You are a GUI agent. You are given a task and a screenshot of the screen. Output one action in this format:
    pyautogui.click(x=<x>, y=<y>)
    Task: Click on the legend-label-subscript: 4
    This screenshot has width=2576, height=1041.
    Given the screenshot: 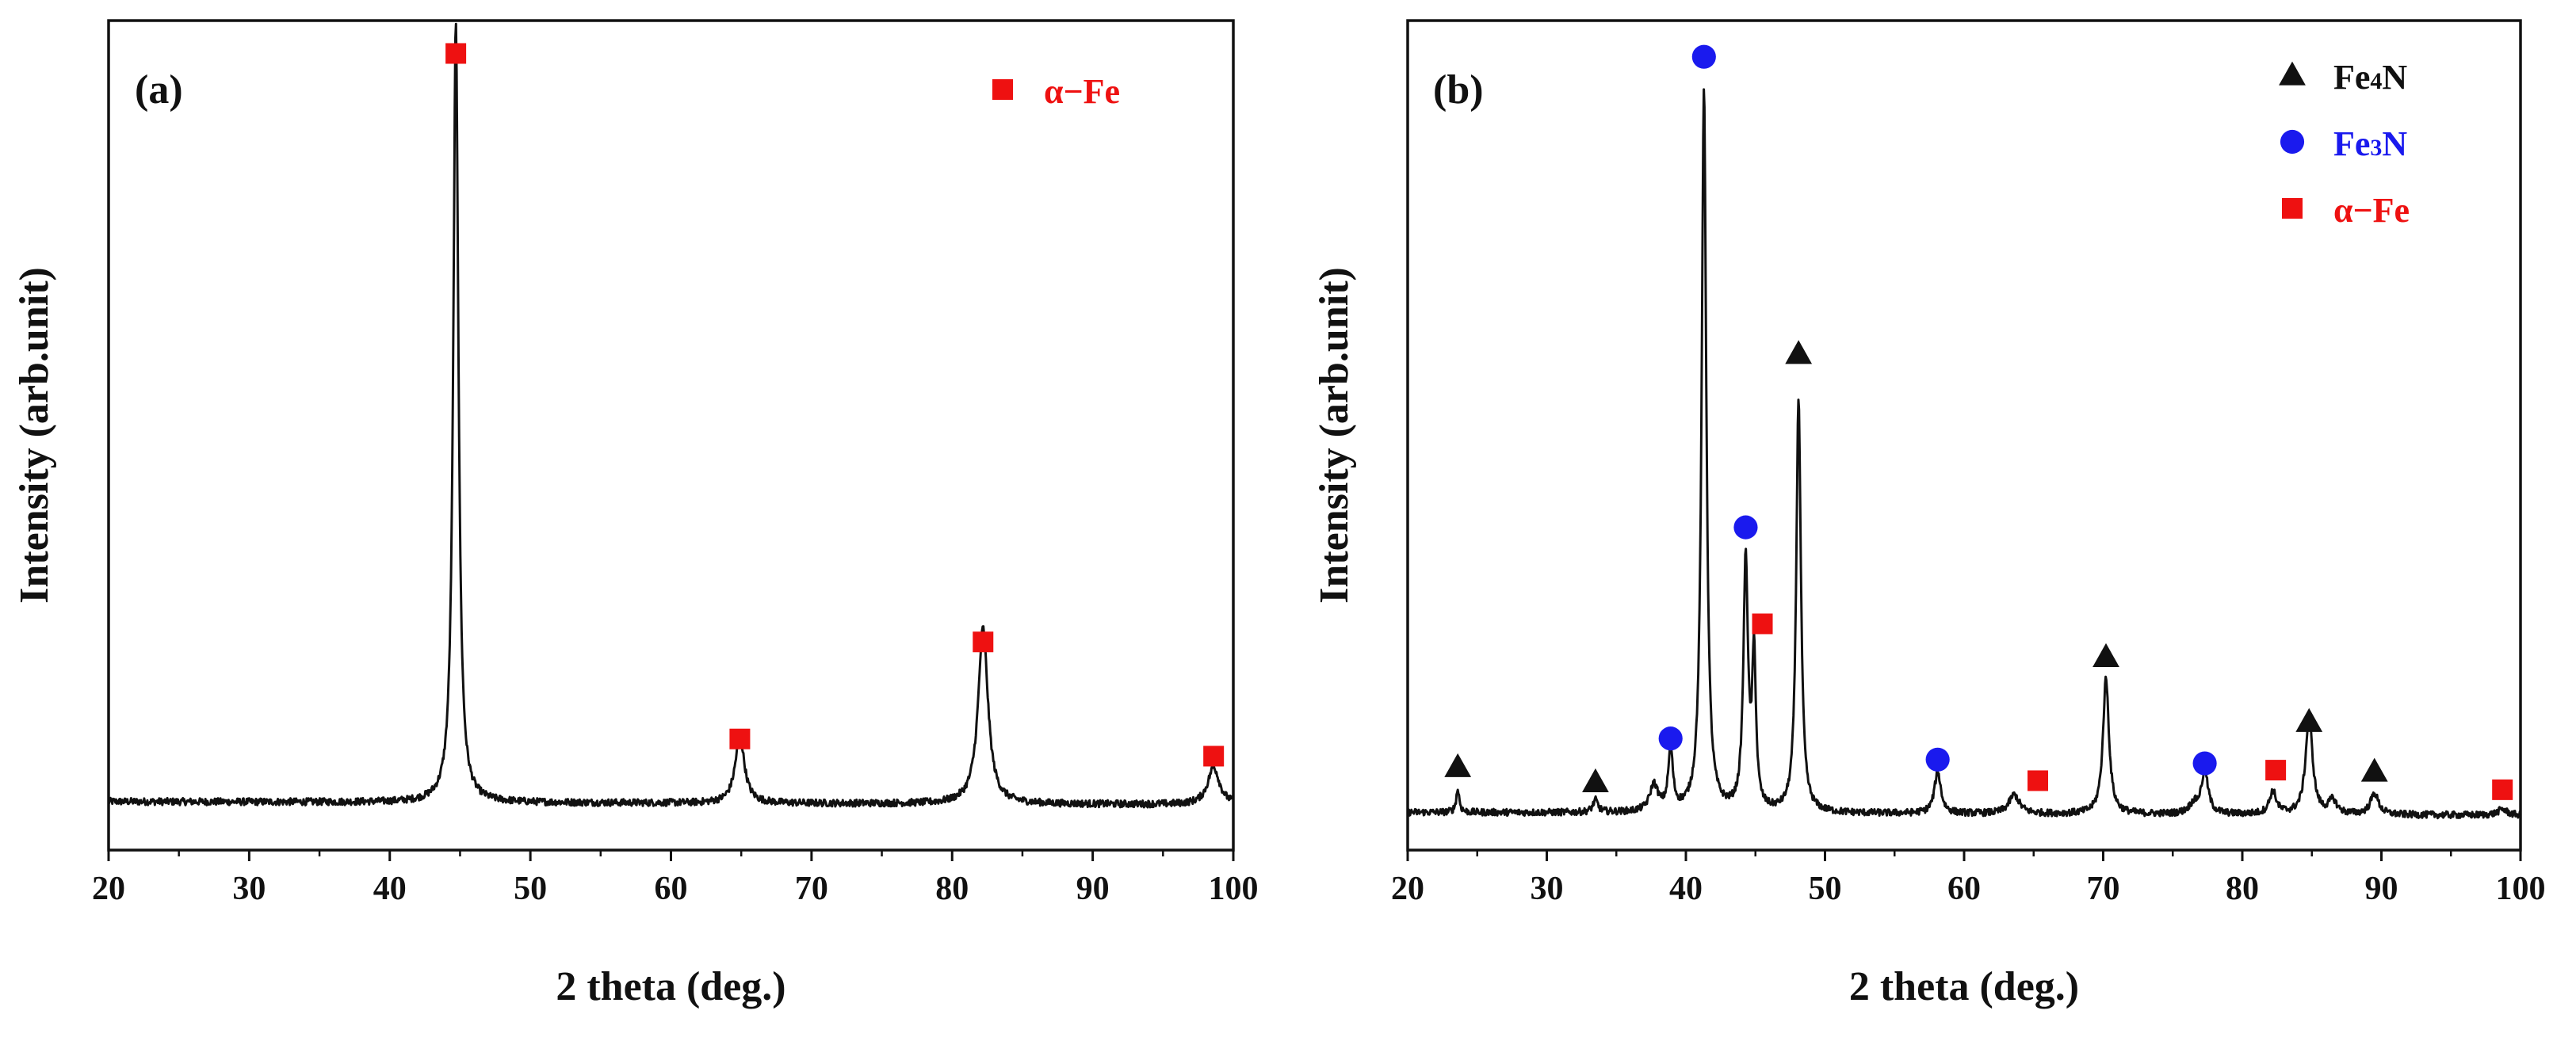 What is the action you would take?
    pyautogui.click(x=2376, y=81)
    